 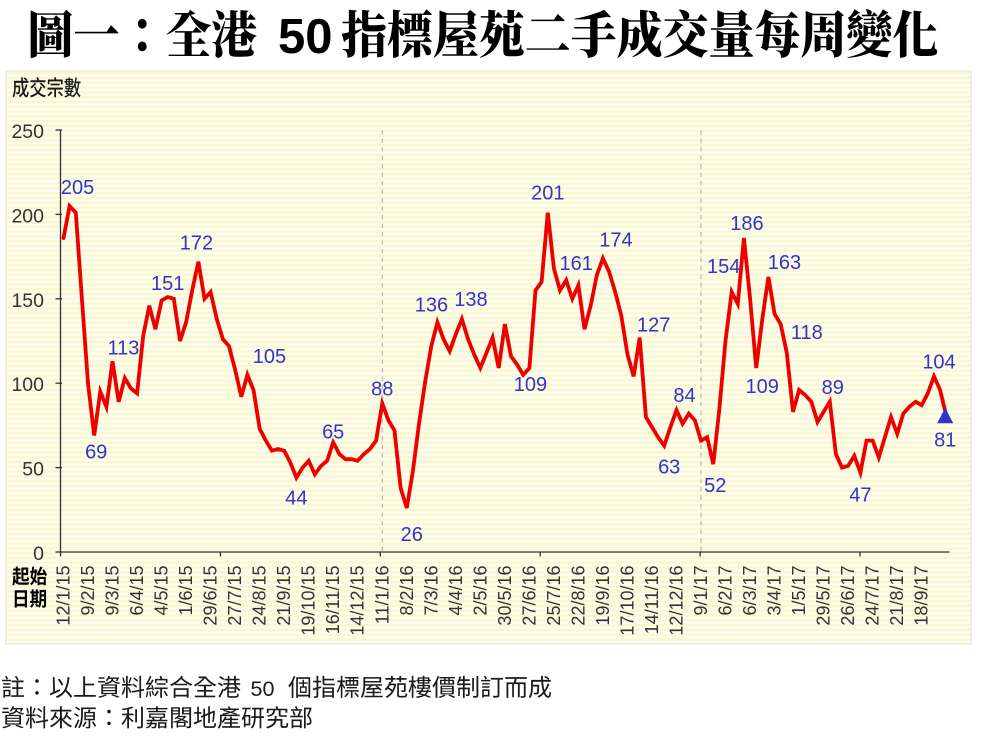 I want to click on svg-text: 205, so click(x=77, y=188).